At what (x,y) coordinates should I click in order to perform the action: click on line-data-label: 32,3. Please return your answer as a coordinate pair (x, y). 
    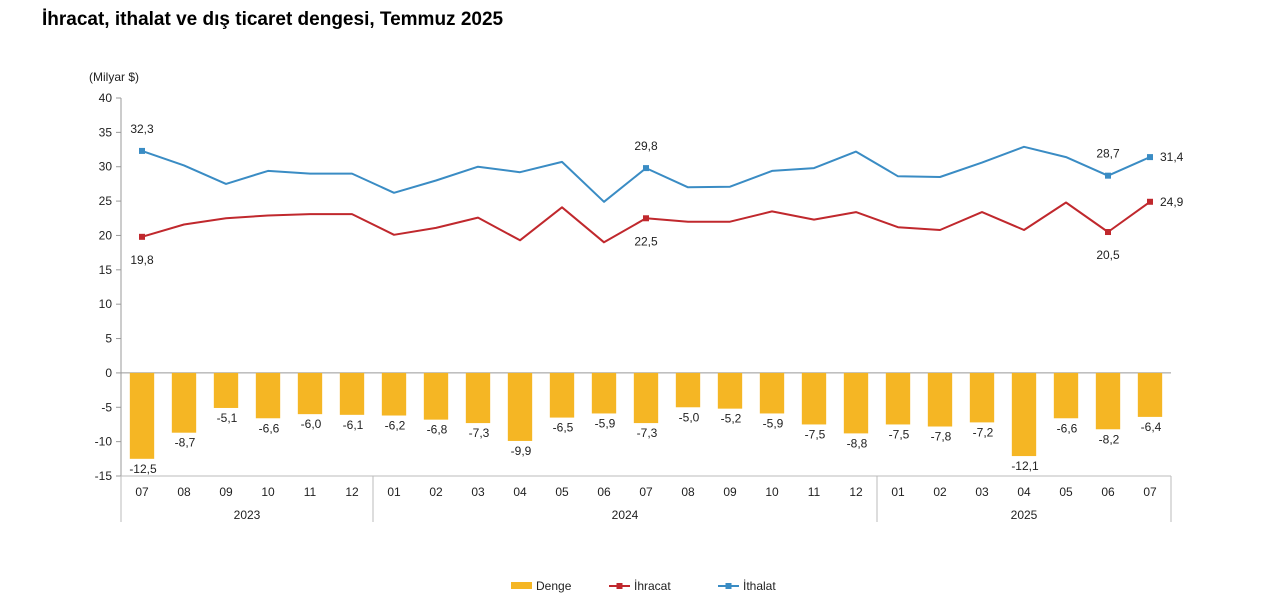
    Looking at the image, I should click on (142, 129).